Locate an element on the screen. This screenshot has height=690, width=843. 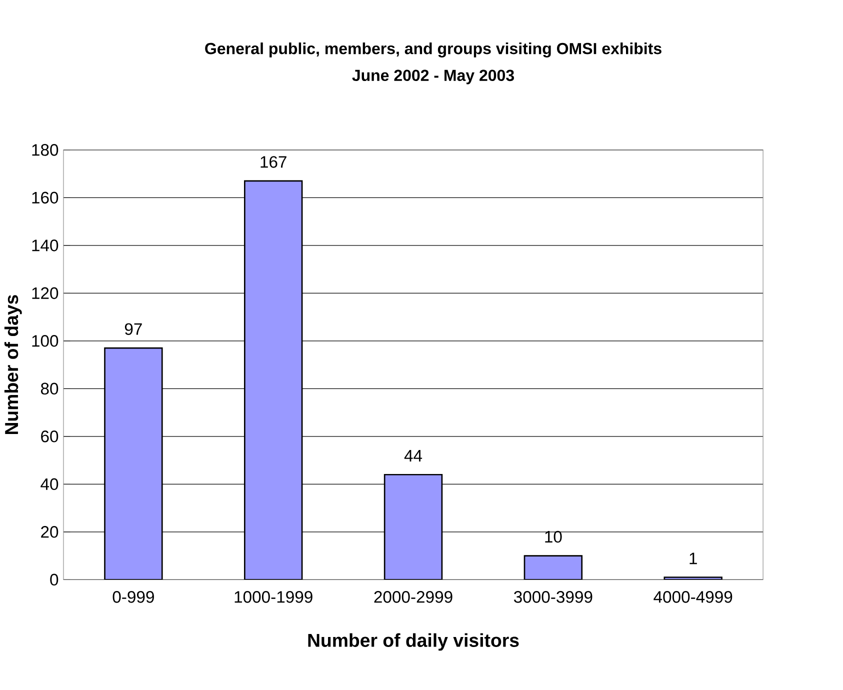
y-tick-label: 60 is located at coordinates (49, 436).